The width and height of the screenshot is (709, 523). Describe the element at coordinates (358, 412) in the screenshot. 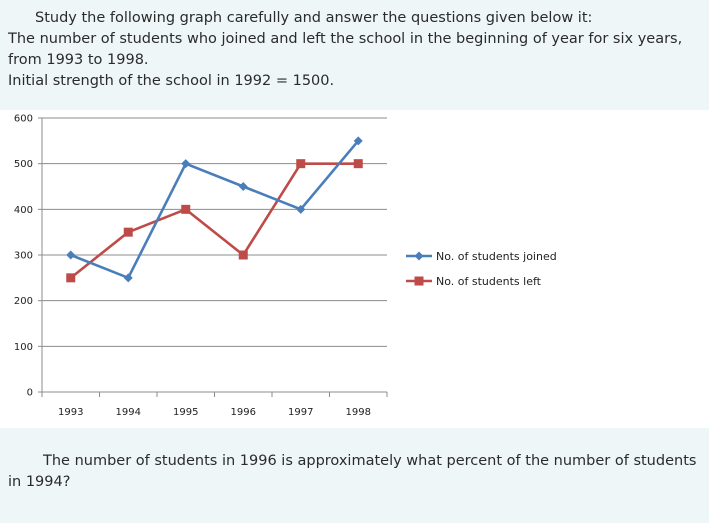

I see `x-tick-label-1998: 1998` at that location.